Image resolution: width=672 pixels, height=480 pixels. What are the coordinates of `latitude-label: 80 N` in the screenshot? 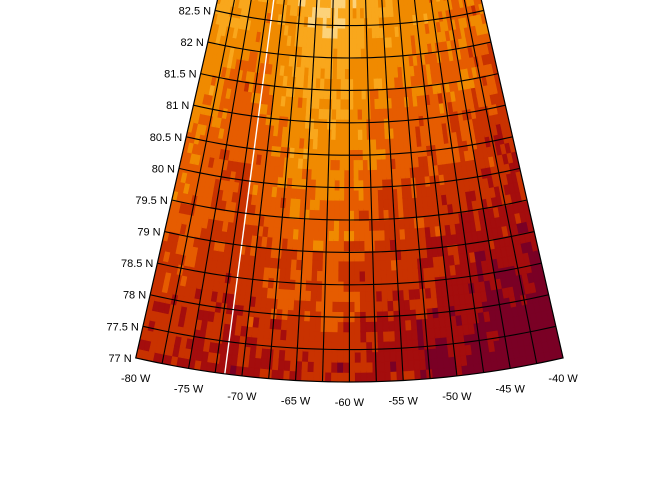 It's located at (163, 169).